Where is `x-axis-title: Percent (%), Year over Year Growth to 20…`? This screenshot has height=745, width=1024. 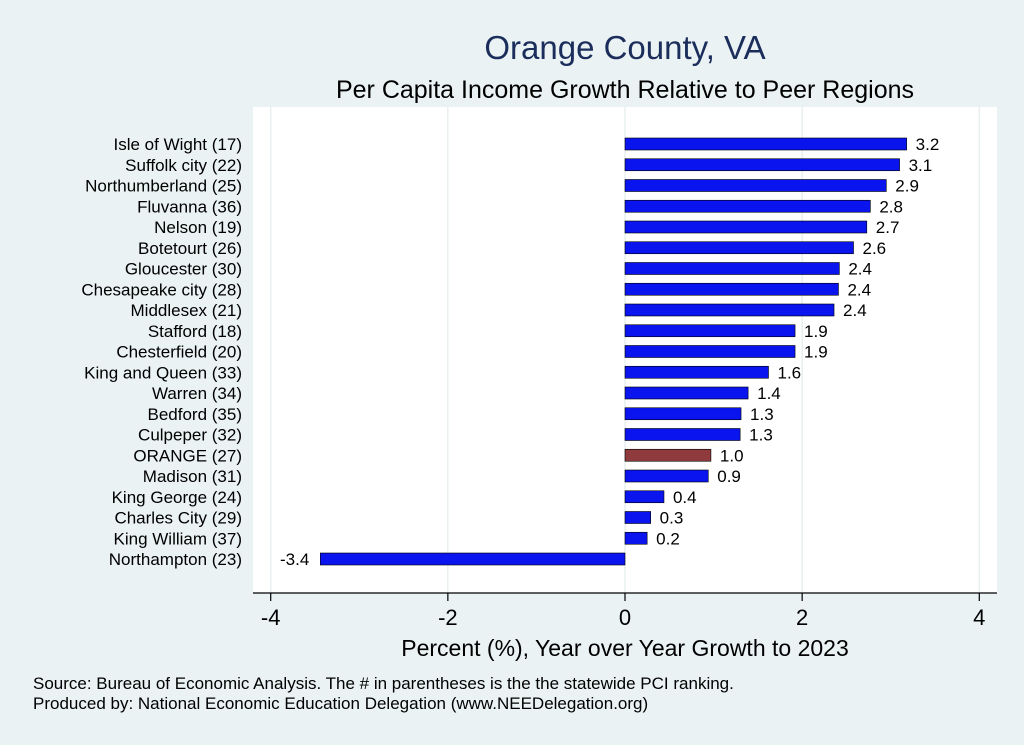
x-axis-title: Percent (%), Year over Year Growth to 20… is located at coordinates (625, 648).